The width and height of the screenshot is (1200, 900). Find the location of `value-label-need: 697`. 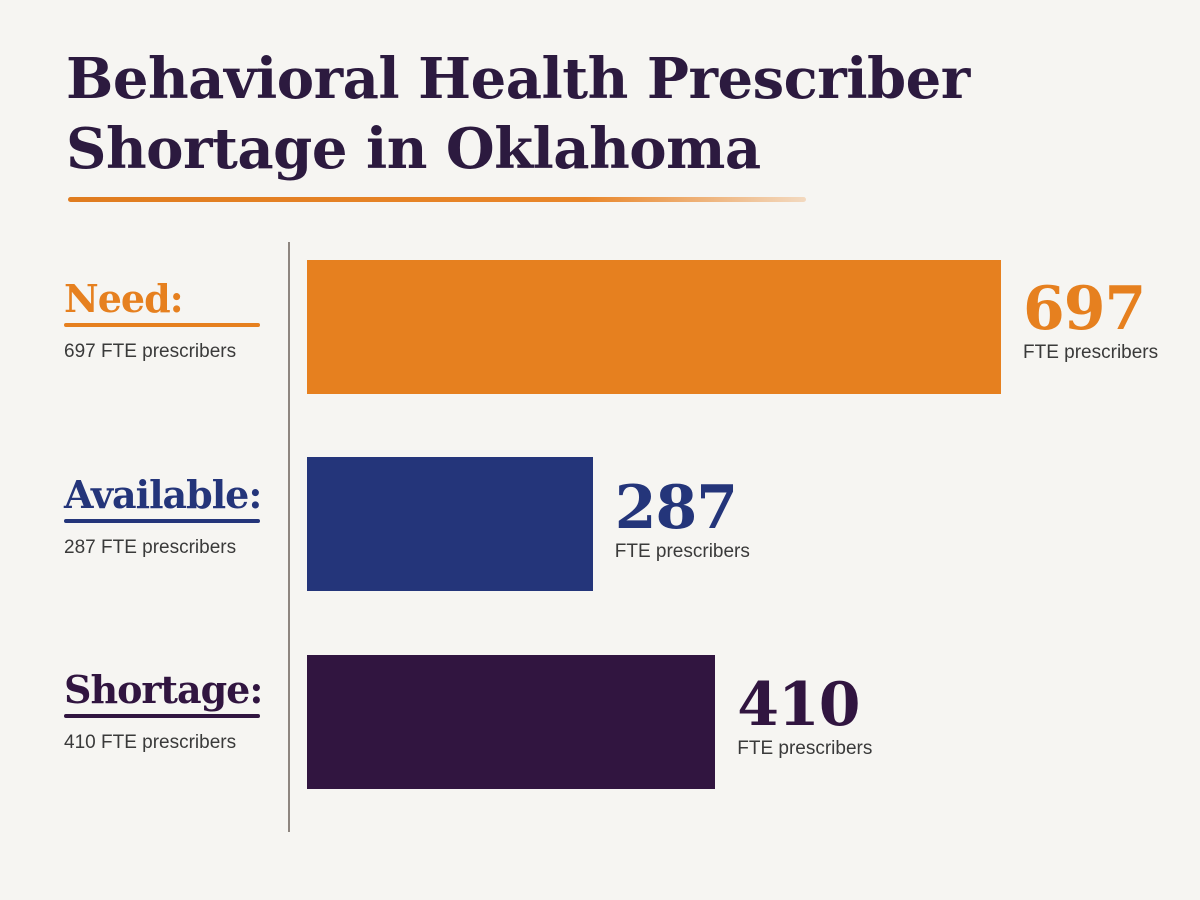

value-label-need: 697 is located at coordinates (1084, 309).